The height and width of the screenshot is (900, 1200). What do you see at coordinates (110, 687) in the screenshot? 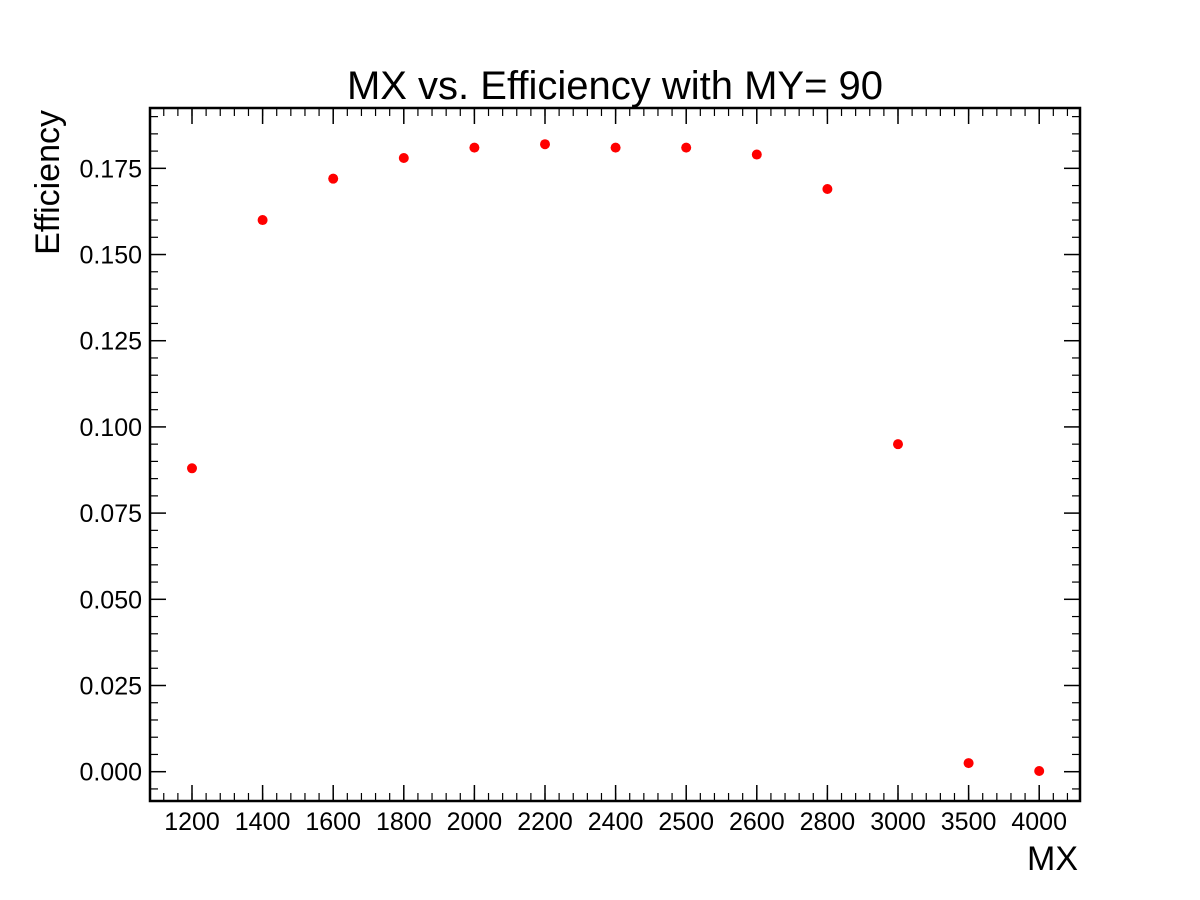
I see `y-tick-label: 0.025` at bounding box center [110, 687].